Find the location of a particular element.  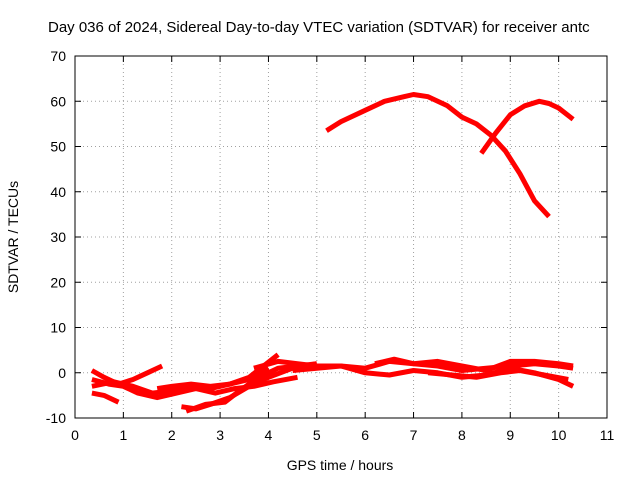

x-tick-label: 1 is located at coordinates (123, 435).